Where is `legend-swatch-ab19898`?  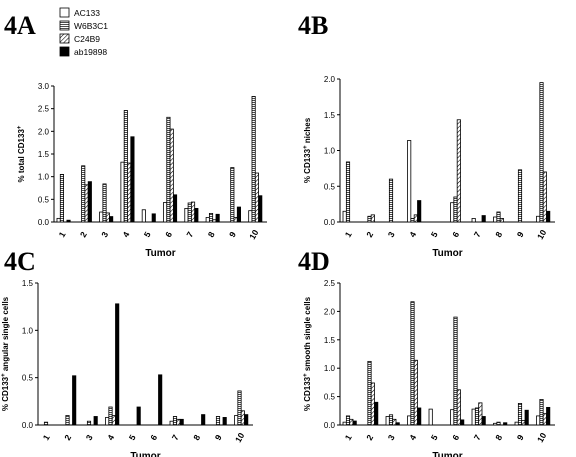 legend-swatch-ab19898 is located at coordinates (64, 51).